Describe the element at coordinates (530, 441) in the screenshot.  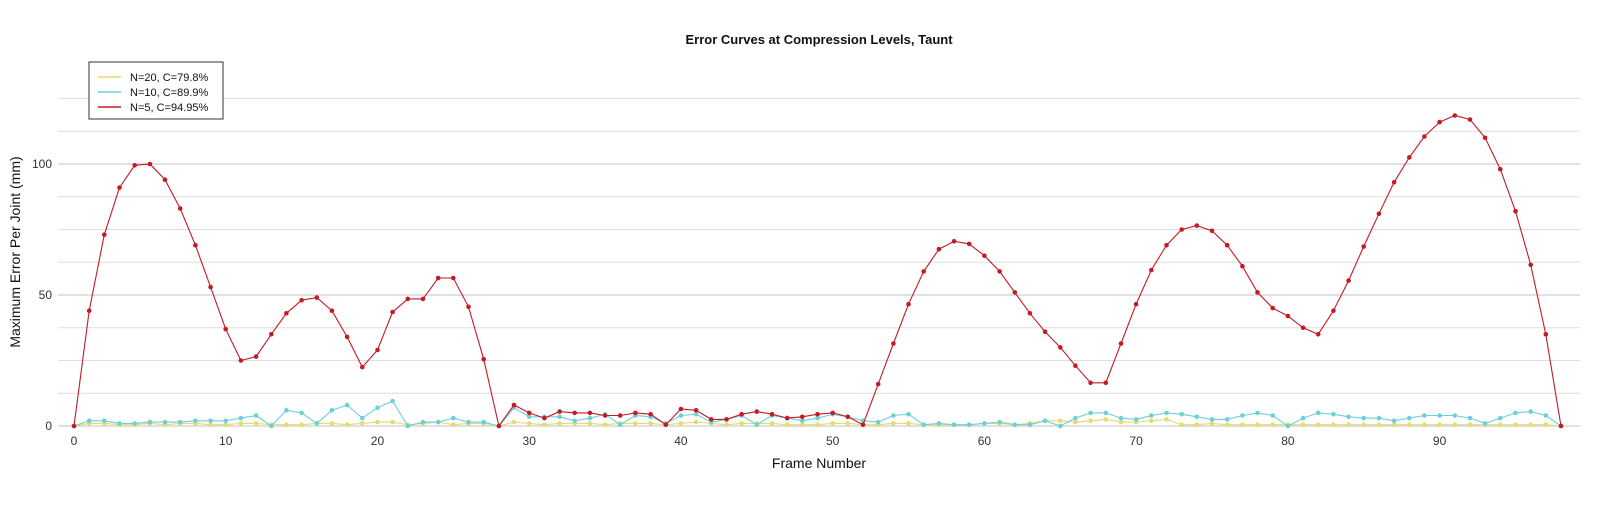
I see `x-tick-label: 30` at that location.